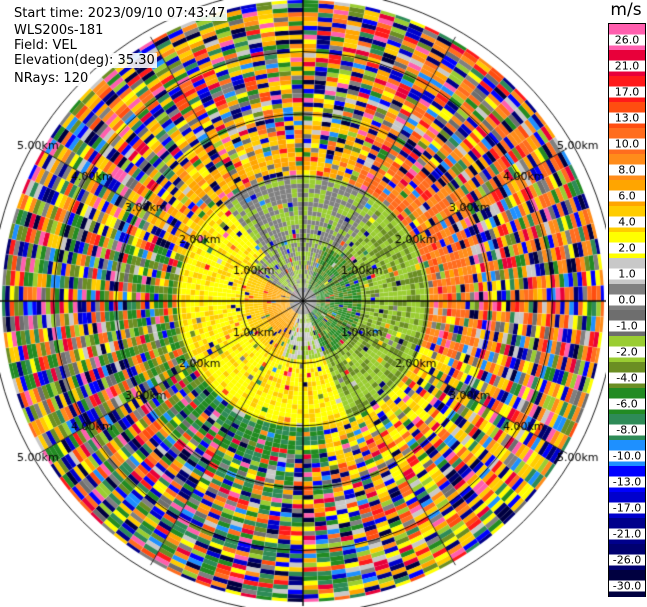 This screenshot has width=647, height=607. I want to click on colorbar-tick-label: -13.0, so click(627, 482).